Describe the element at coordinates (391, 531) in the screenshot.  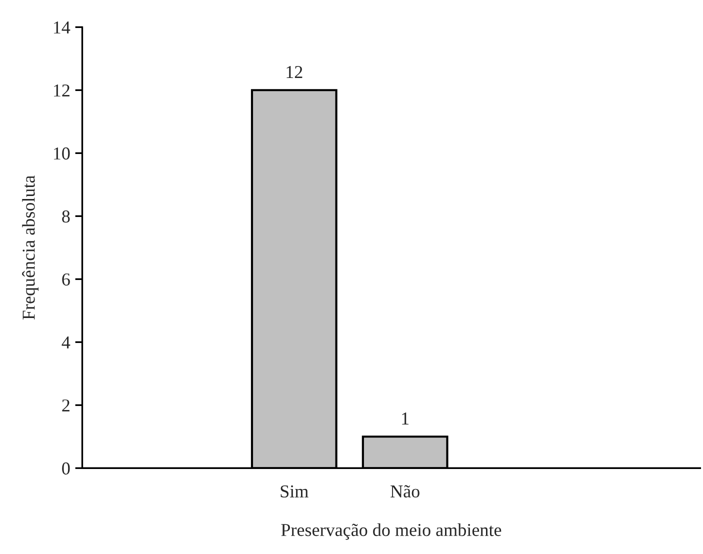
I see `x-axis-title: Preservação do meio ambiente` at that location.